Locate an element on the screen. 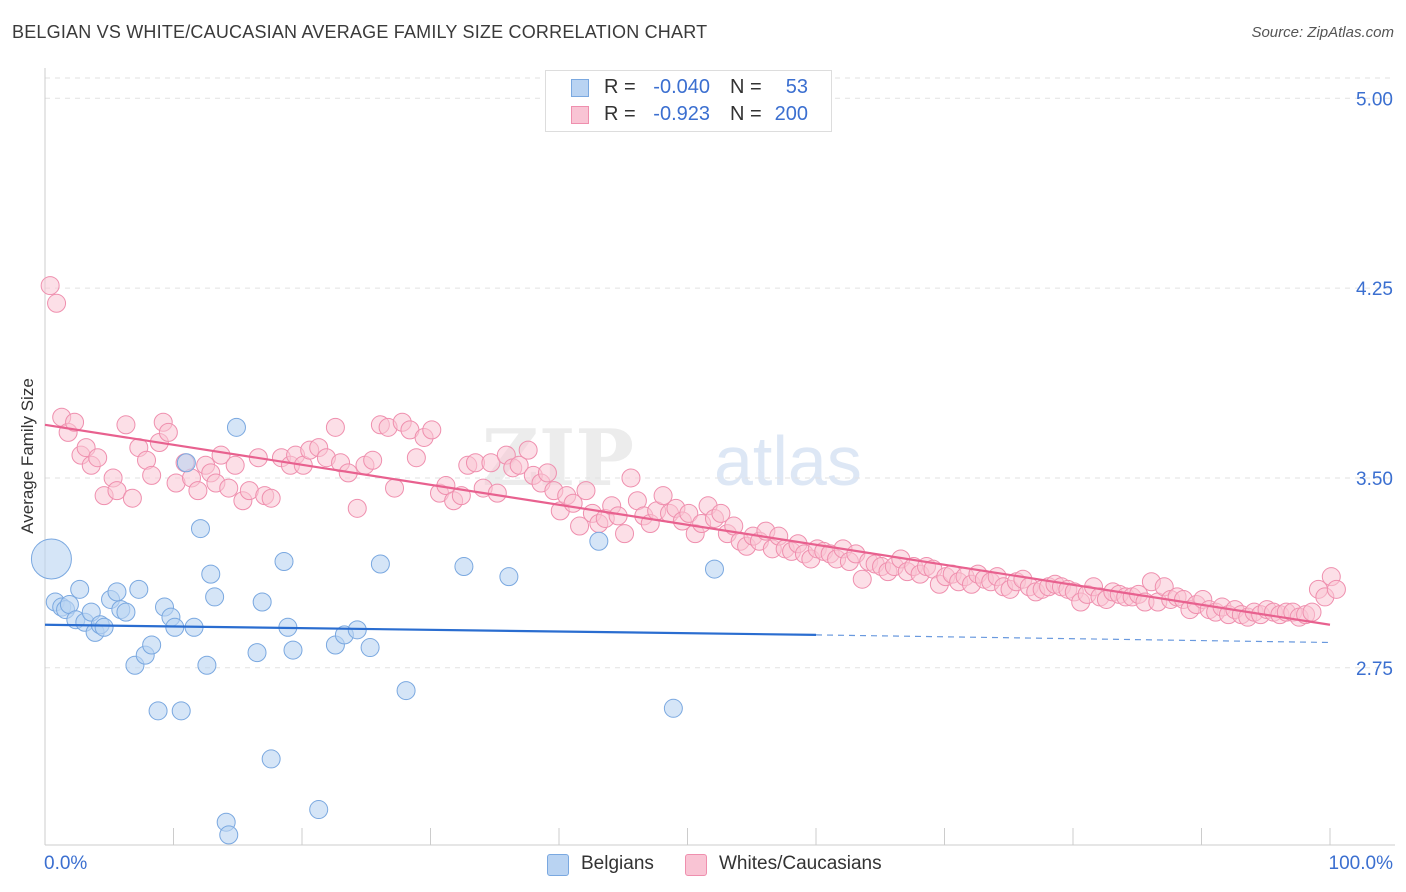  x-tick-label: 0.0% is located at coordinates (65, 863).